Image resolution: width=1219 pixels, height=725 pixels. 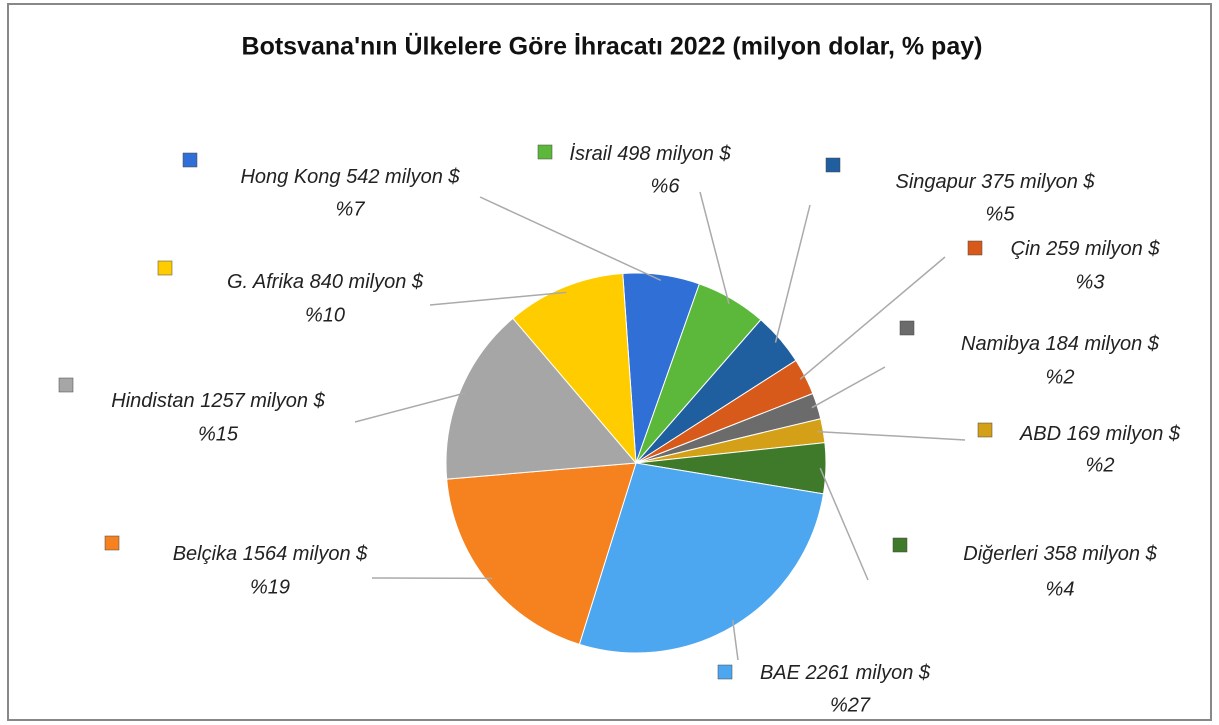 I want to click on category-name: Diğerleri, so click(x=1000, y=554).